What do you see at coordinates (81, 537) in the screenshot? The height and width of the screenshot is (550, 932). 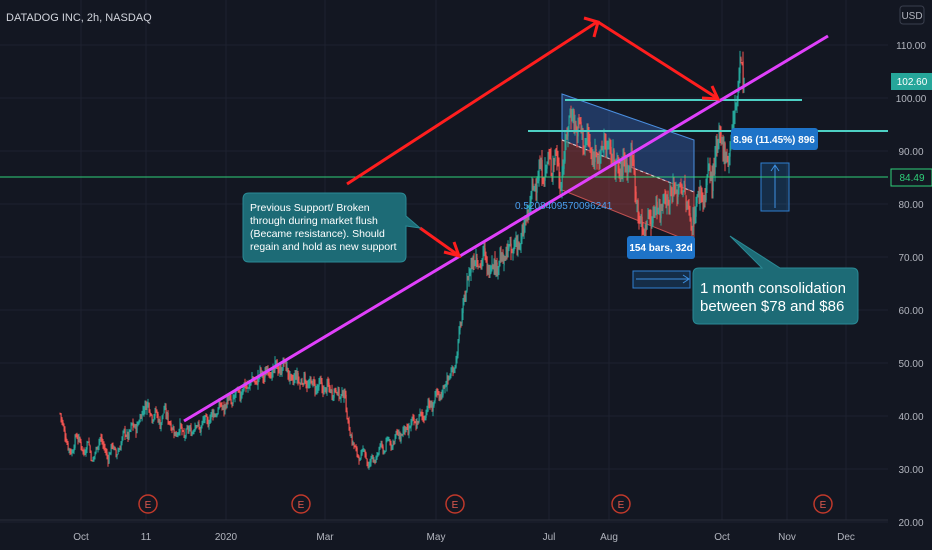 I see `x-tick-label: Oct` at bounding box center [81, 537].